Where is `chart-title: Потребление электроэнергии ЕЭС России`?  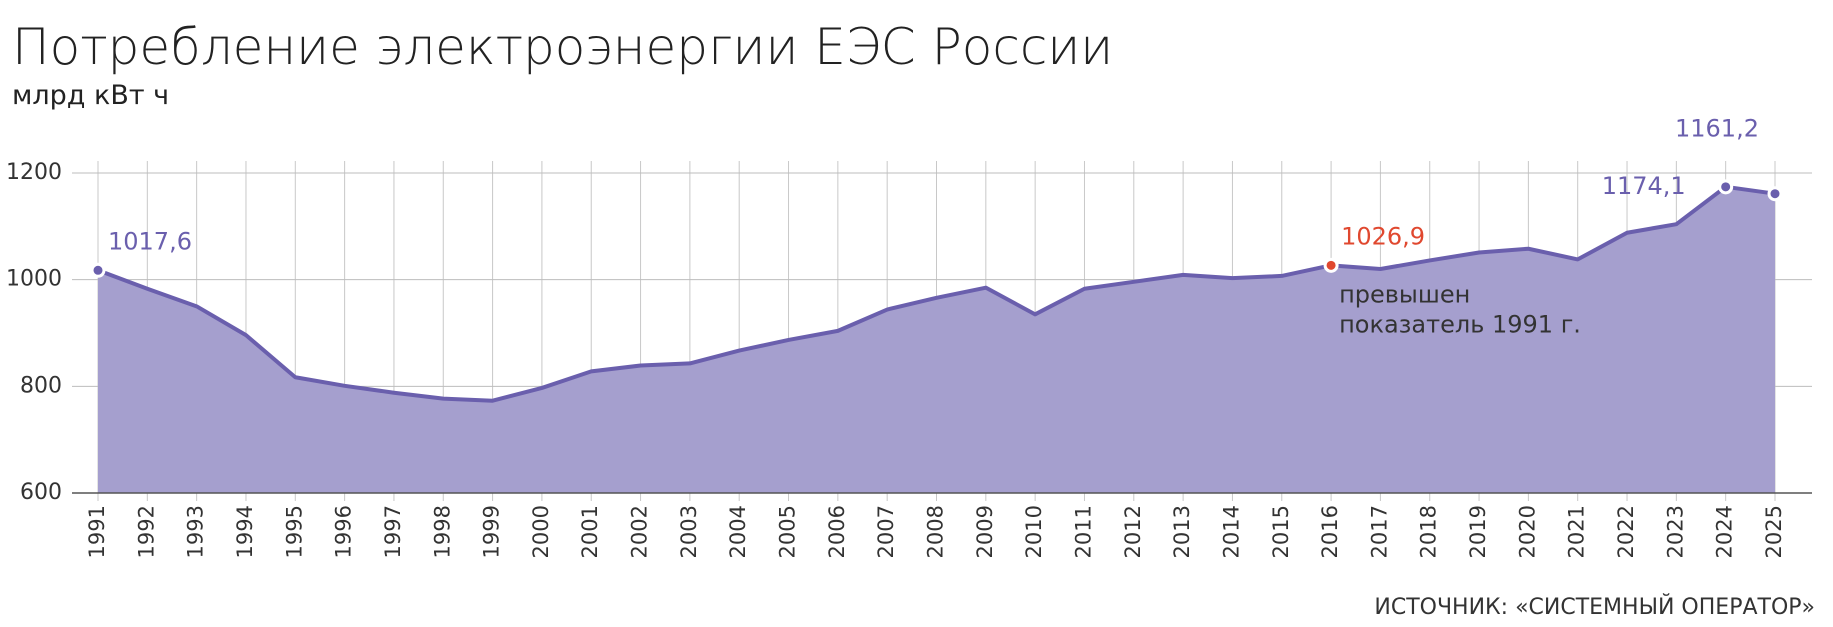 chart-title: Потребление электроэнергии ЕЭС России is located at coordinates (562, 47).